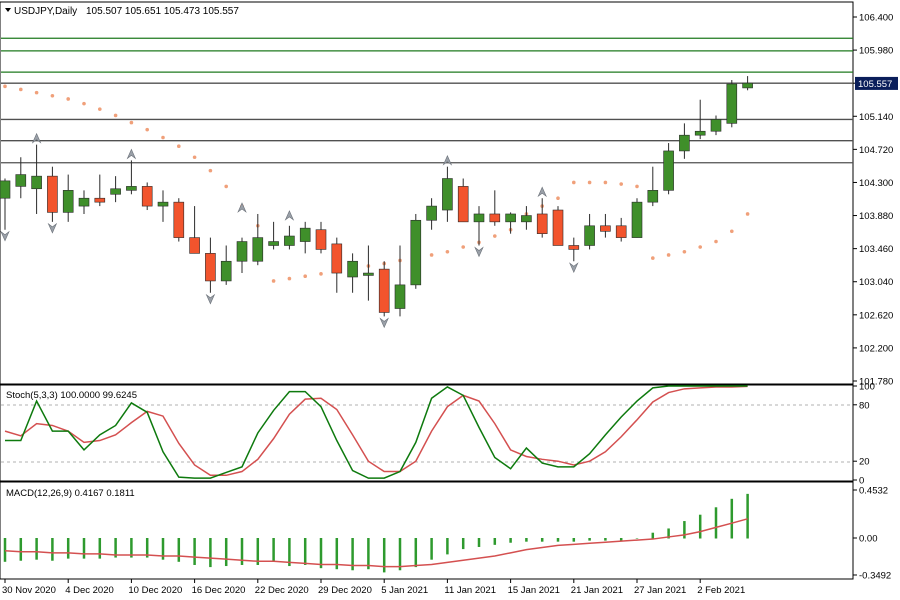 This screenshot has height=600, width=900. I want to click on macd-tick-label: 0.4532, so click(873, 491).